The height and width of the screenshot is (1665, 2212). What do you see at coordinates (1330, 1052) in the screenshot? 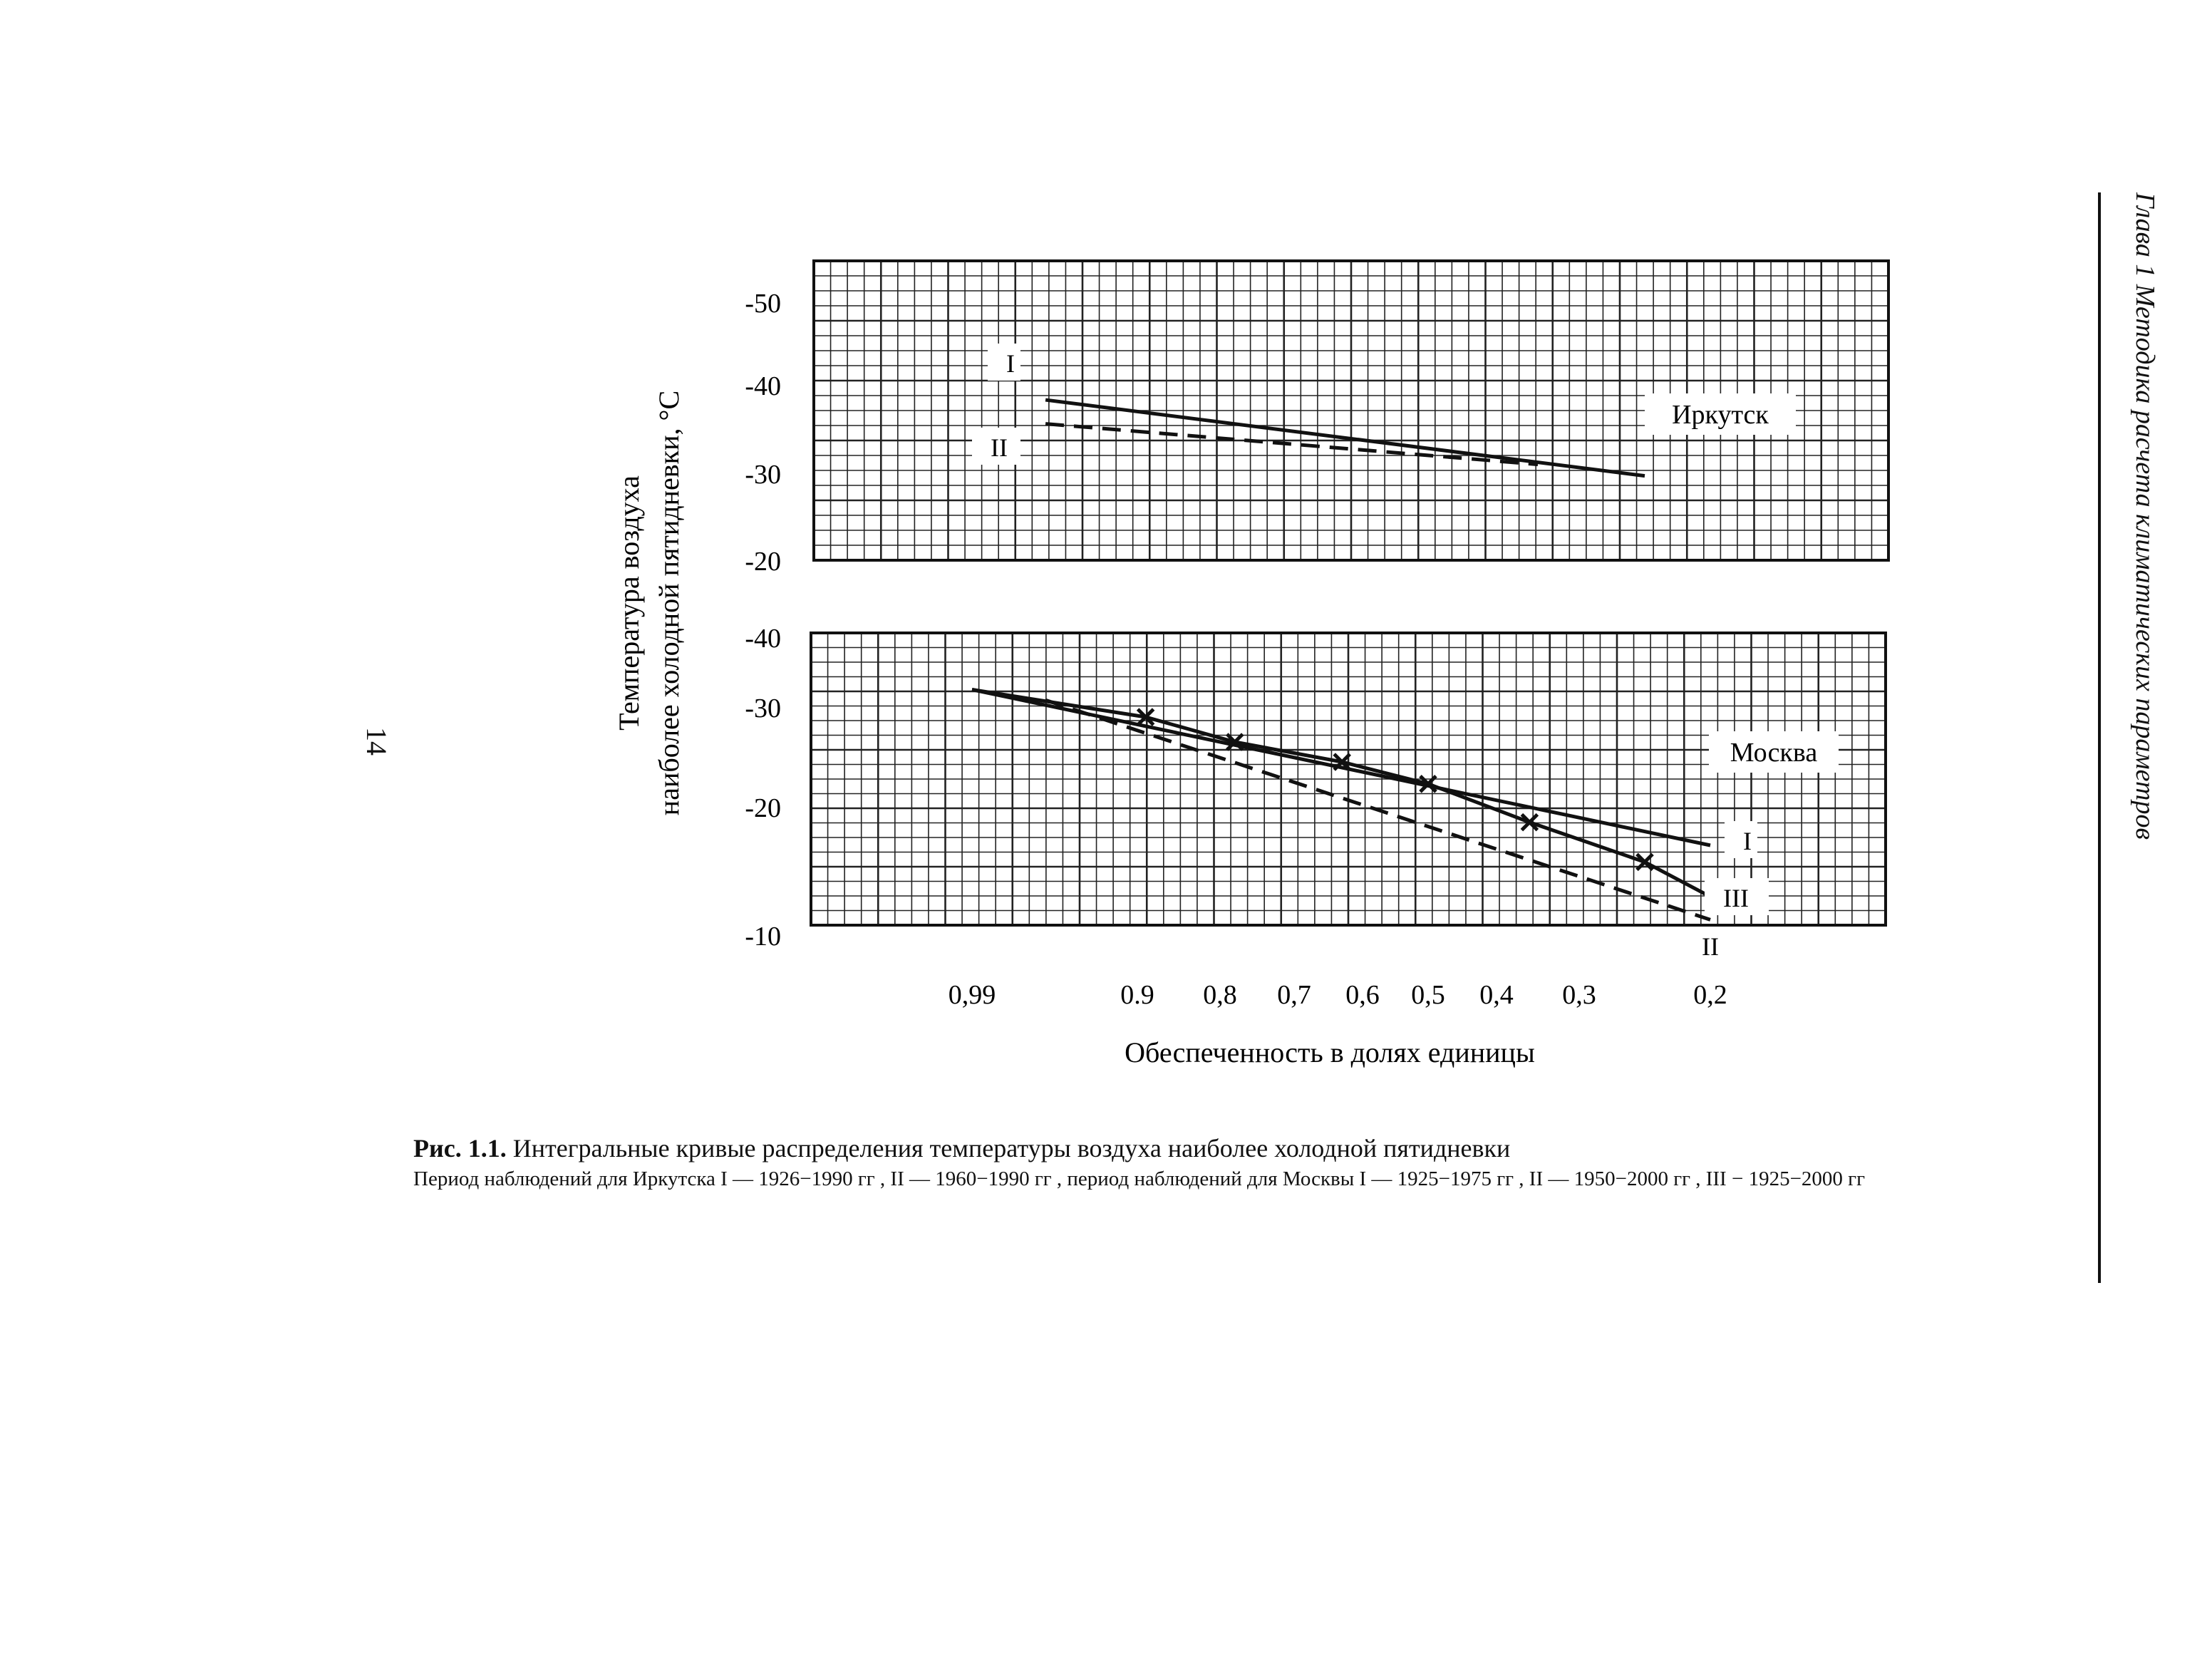
I see `x-axis-title: Обеспеченность в долях единицы` at bounding box center [1330, 1052].